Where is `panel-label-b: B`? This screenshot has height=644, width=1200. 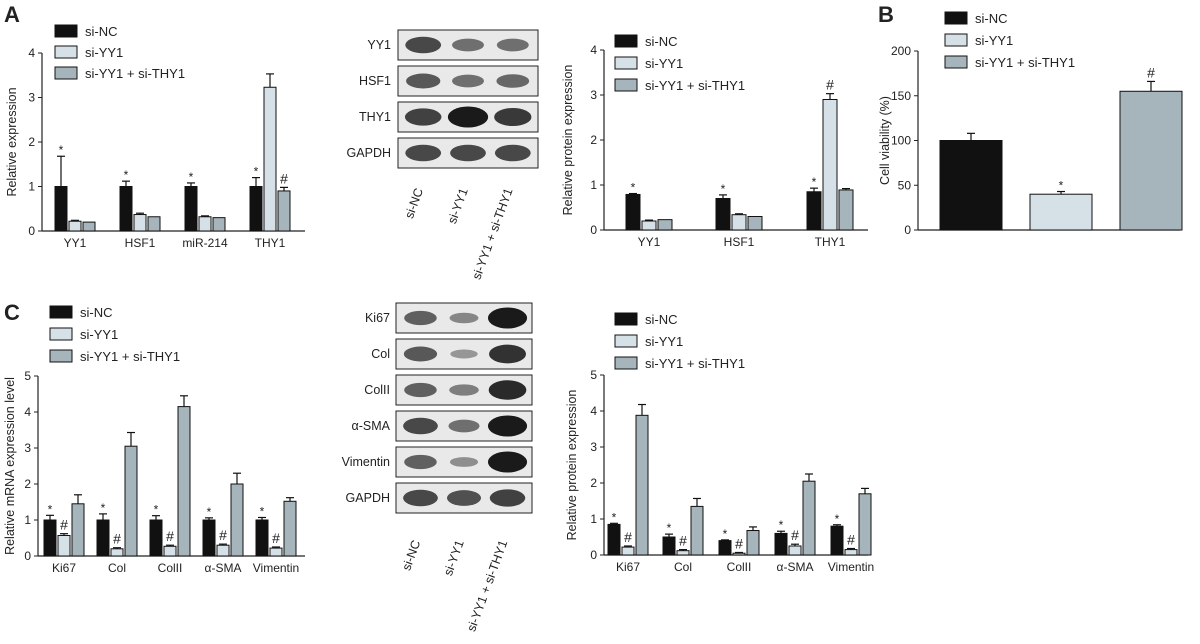
panel-label-b: B is located at coordinates (886, 14).